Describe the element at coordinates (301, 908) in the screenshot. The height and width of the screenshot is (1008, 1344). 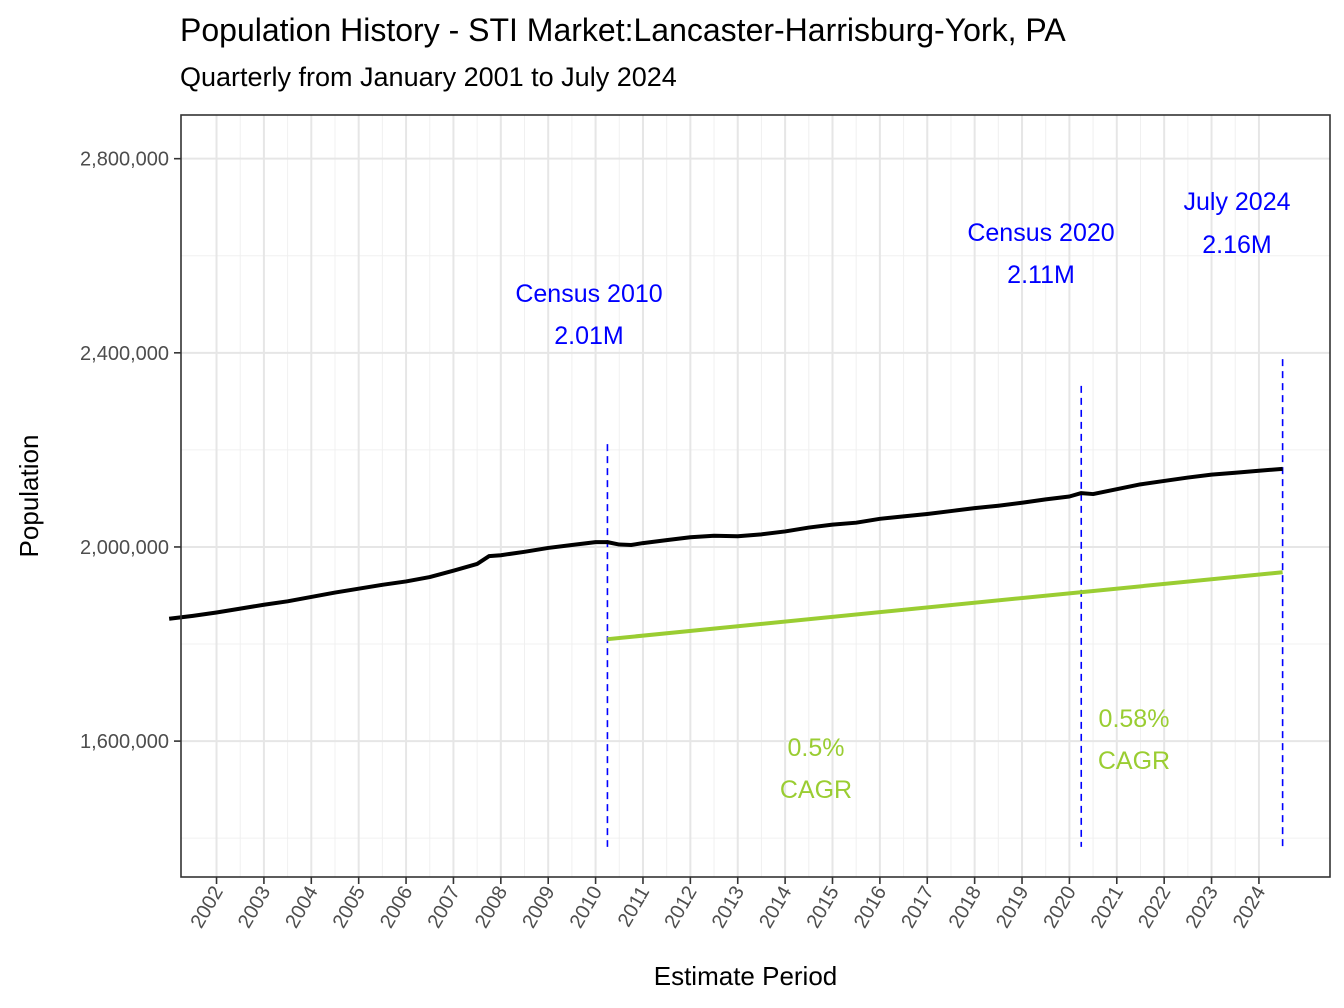
I see `x-tick-label: 2004` at that location.